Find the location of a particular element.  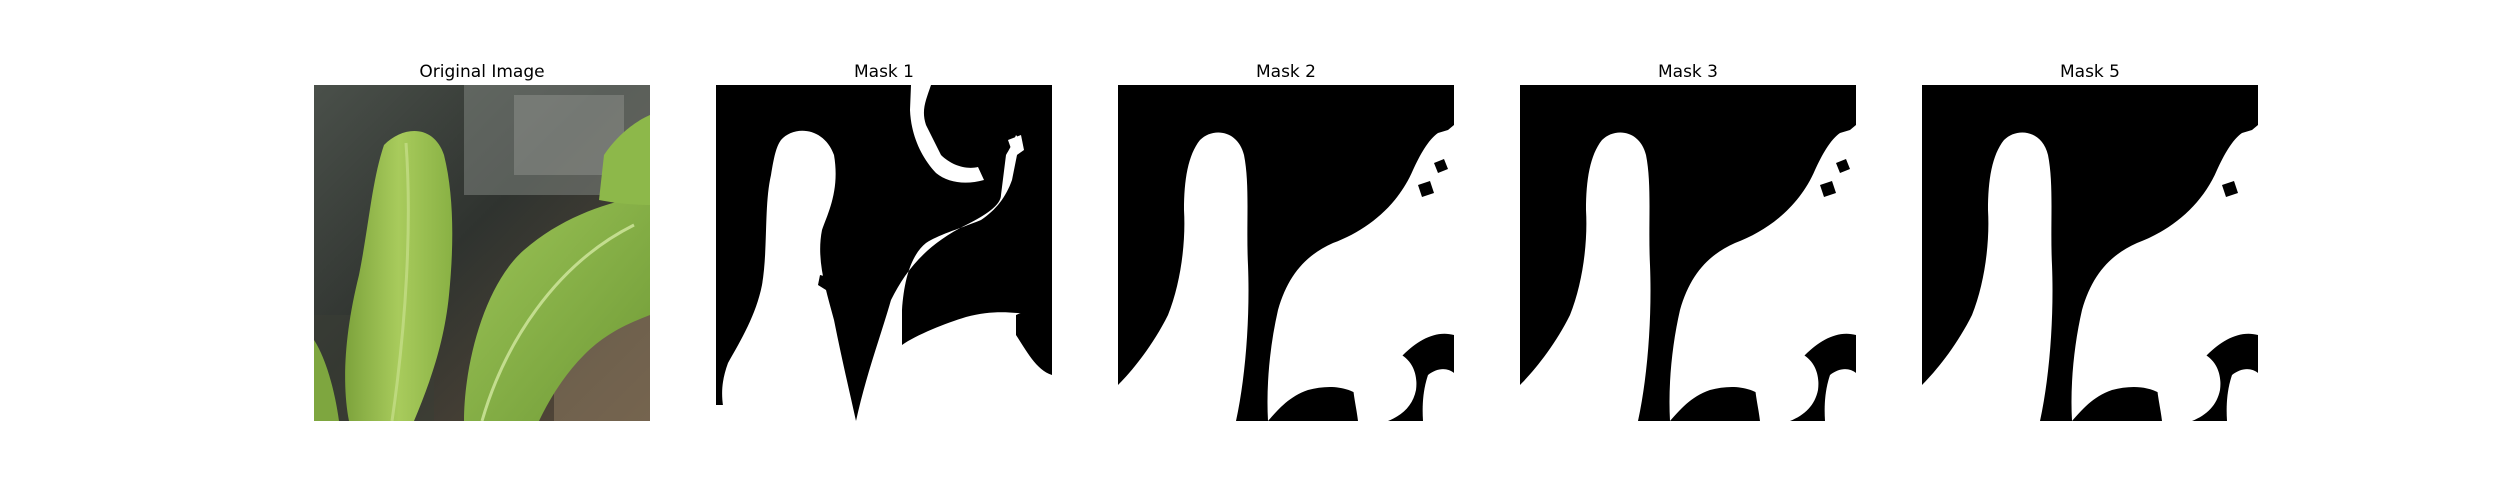

panel-mask-3: Mask 3 is located at coordinates (1688, 240).